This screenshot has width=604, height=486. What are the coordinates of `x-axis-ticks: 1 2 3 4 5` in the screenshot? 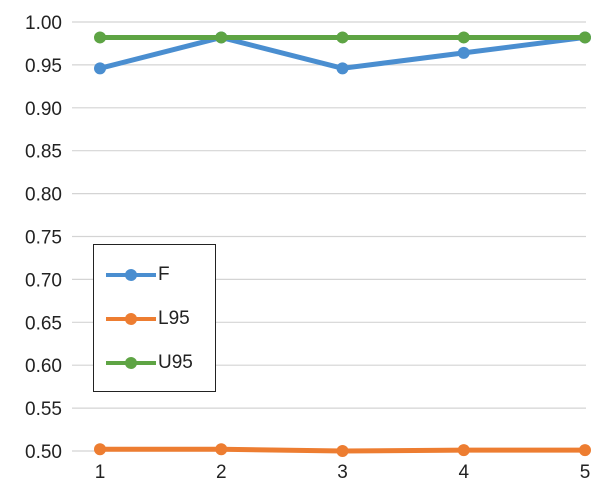 It's located at (343, 472).